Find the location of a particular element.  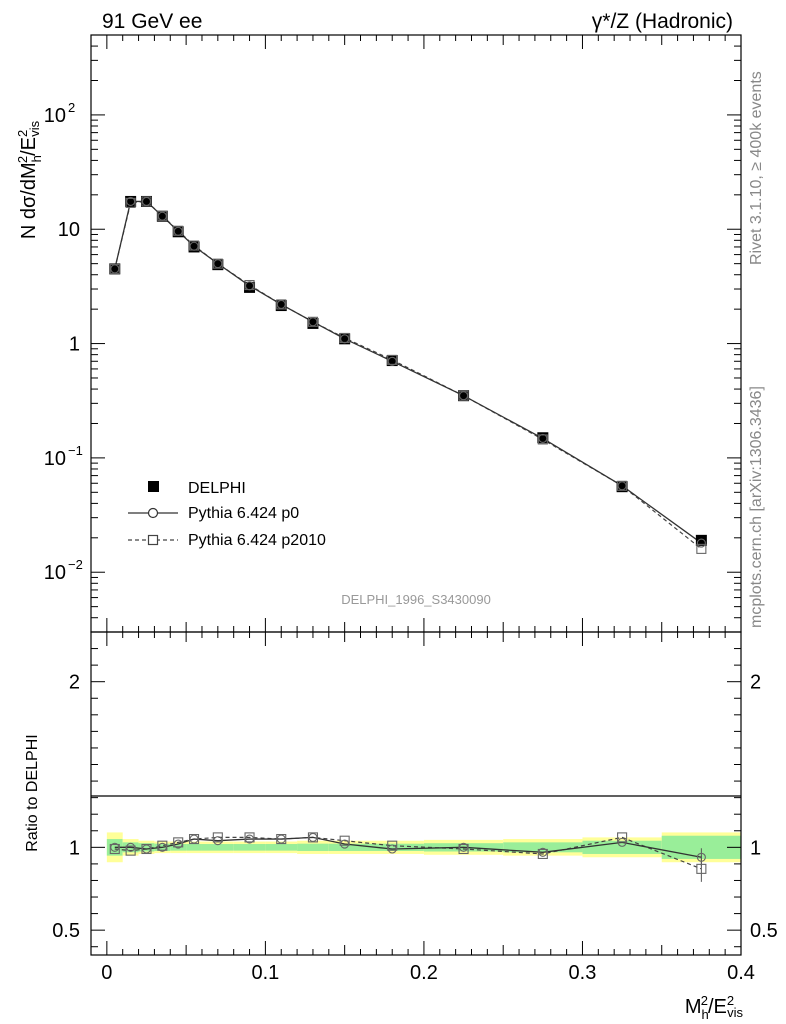

ratio-line-p0 is located at coordinates (408, 847).